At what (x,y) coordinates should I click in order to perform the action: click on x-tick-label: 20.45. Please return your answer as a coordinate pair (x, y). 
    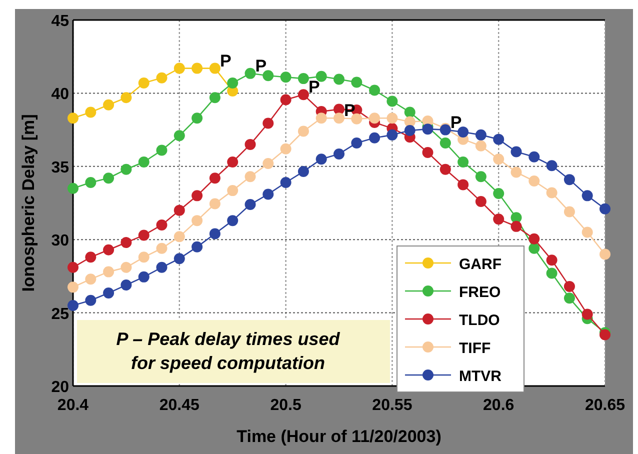
    Looking at the image, I should click on (179, 405).